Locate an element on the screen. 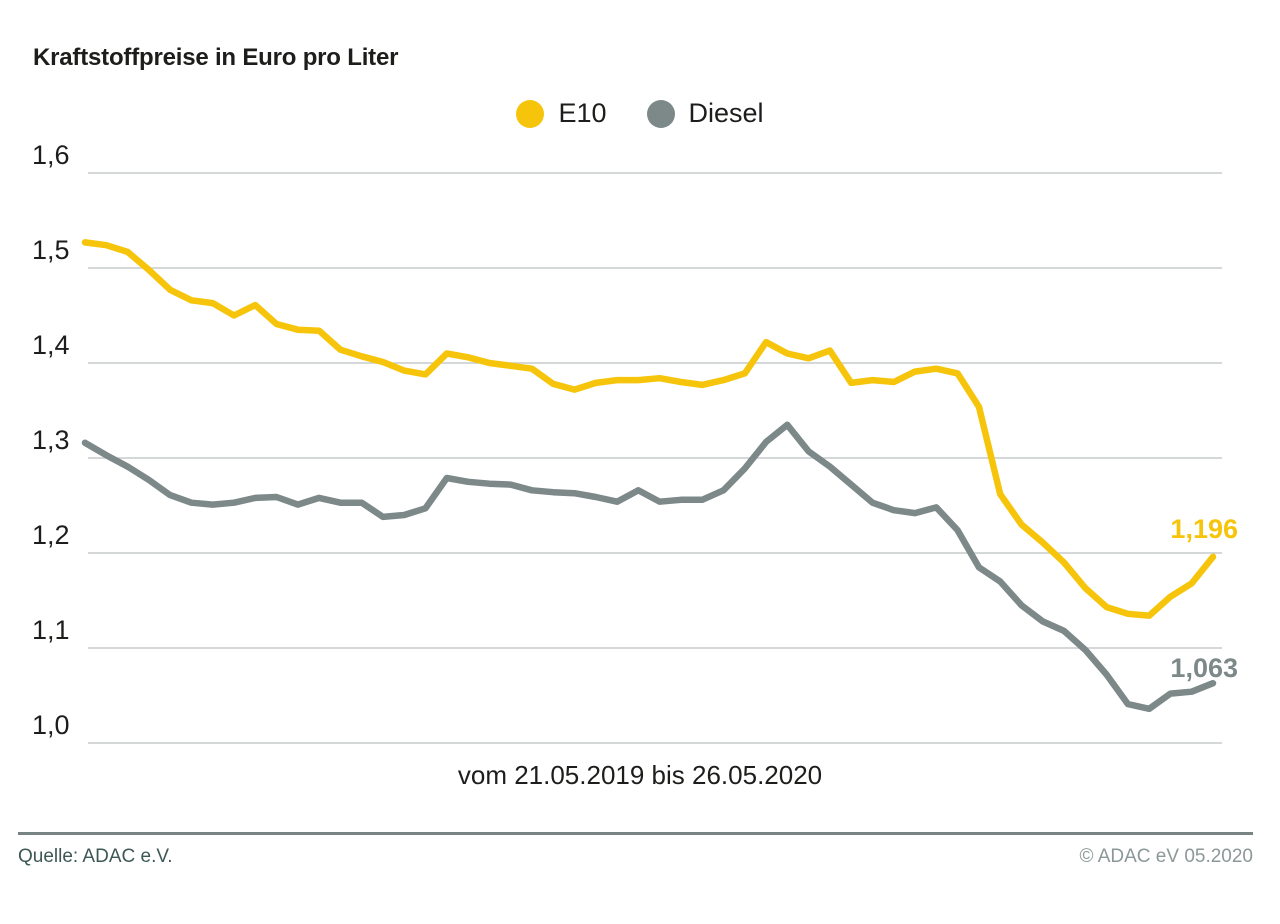 The height and width of the screenshot is (924, 1280). chart-title: Kraftstoffpreise in Euro pro Liter is located at coordinates (216, 57).